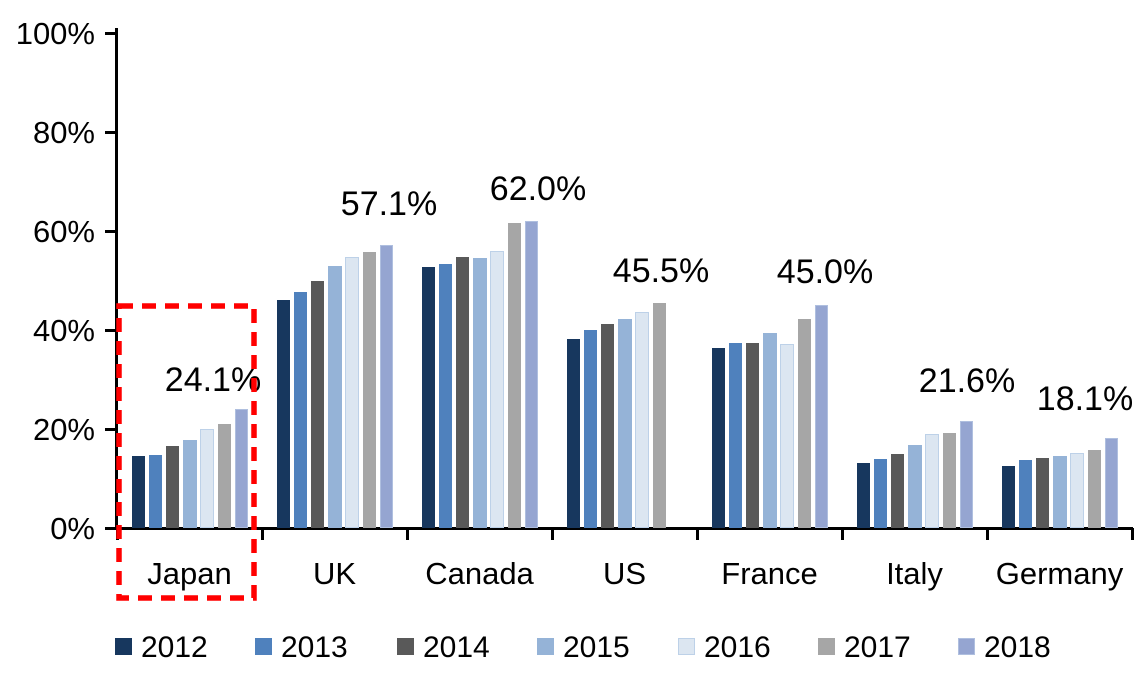 This screenshot has width=1142, height=683. What do you see at coordinates (497, 389) in the screenshot?
I see `bar-canada-2016` at bounding box center [497, 389].